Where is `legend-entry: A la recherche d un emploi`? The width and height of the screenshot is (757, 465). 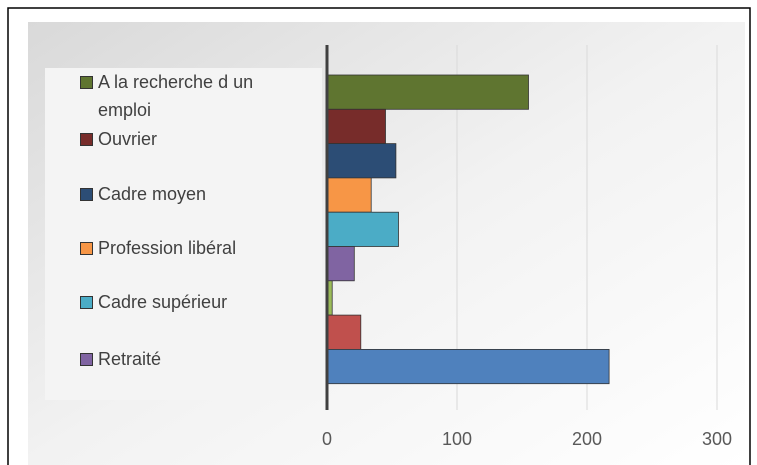 legend-entry: A la recherche d un emploi is located at coordinates (189, 96).